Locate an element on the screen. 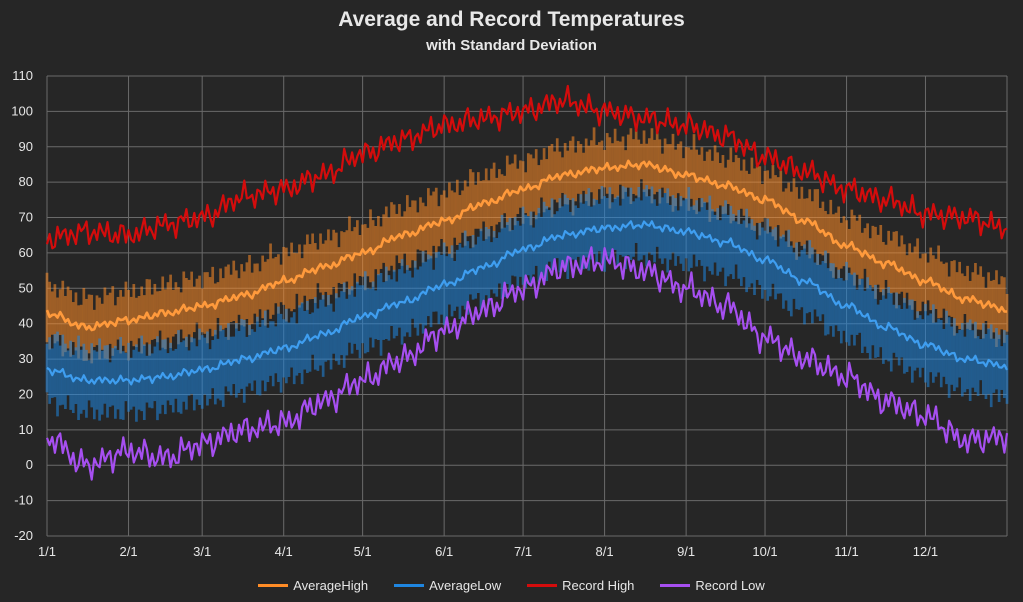 This screenshot has width=1023, height=602. legend-label-average-high: AverageHigh is located at coordinates (331, 585).